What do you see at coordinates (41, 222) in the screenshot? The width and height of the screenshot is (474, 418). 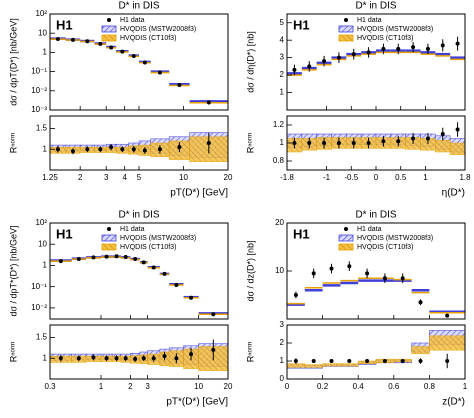 I see `y-tick-label: 10²` at bounding box center [41, 222].